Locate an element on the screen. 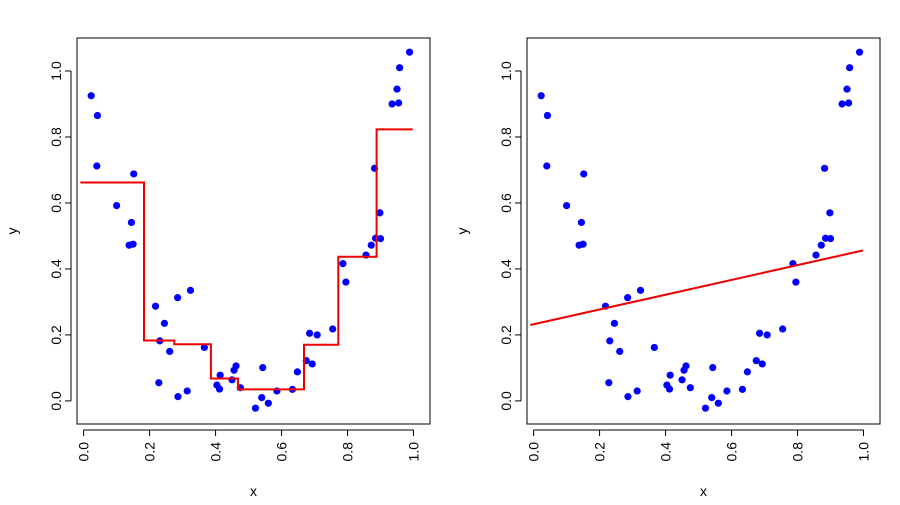 Image resolution: width=900 pixels, height=505 pixels. y-tick-label: 0.8 is located at coordinates (56, 137).